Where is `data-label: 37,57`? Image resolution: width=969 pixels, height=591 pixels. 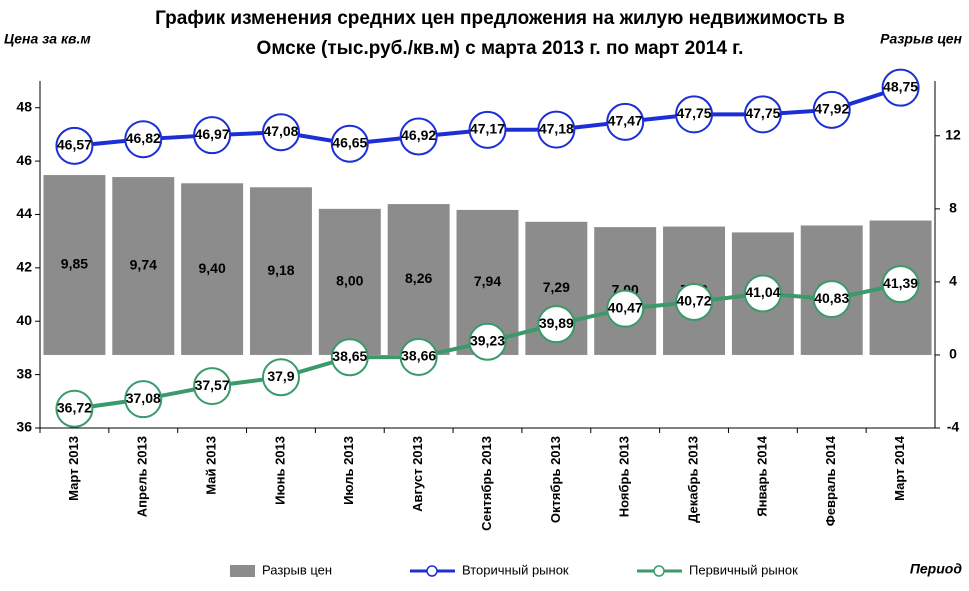
data-label: 37,57 is located at coordinates (212, 385).